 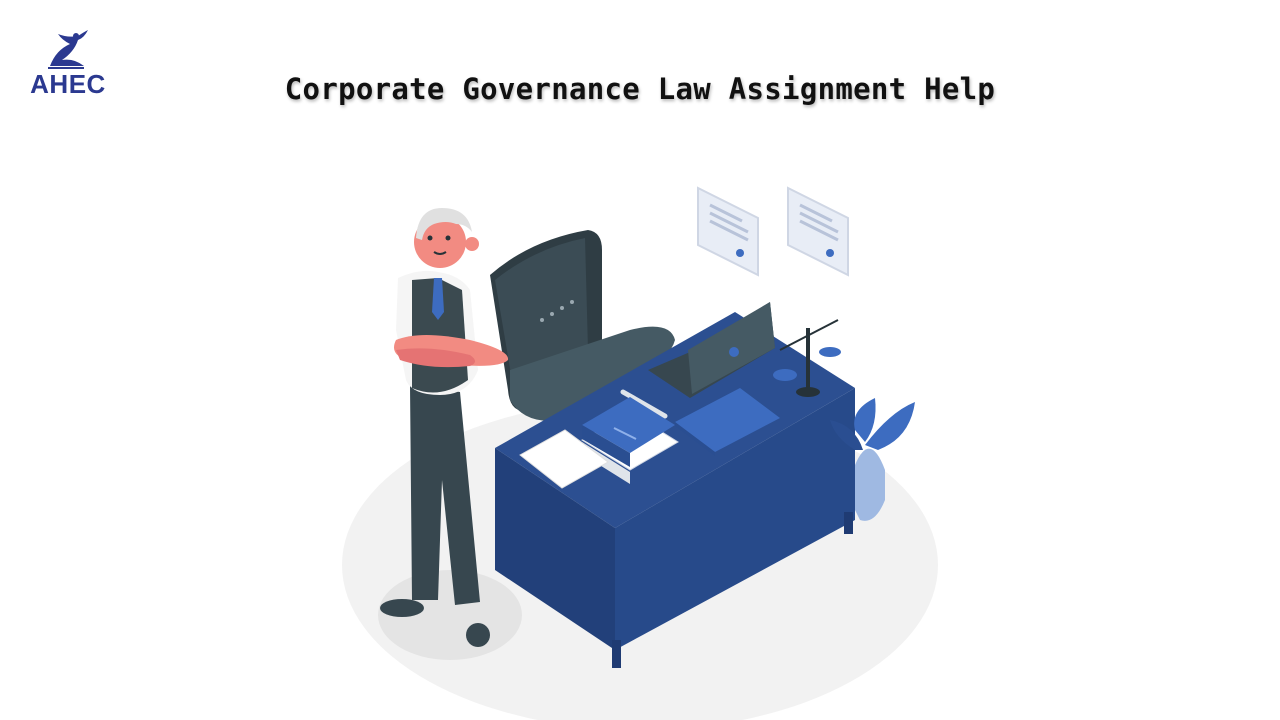 I want to click on papers, so click(x=564, y=459).